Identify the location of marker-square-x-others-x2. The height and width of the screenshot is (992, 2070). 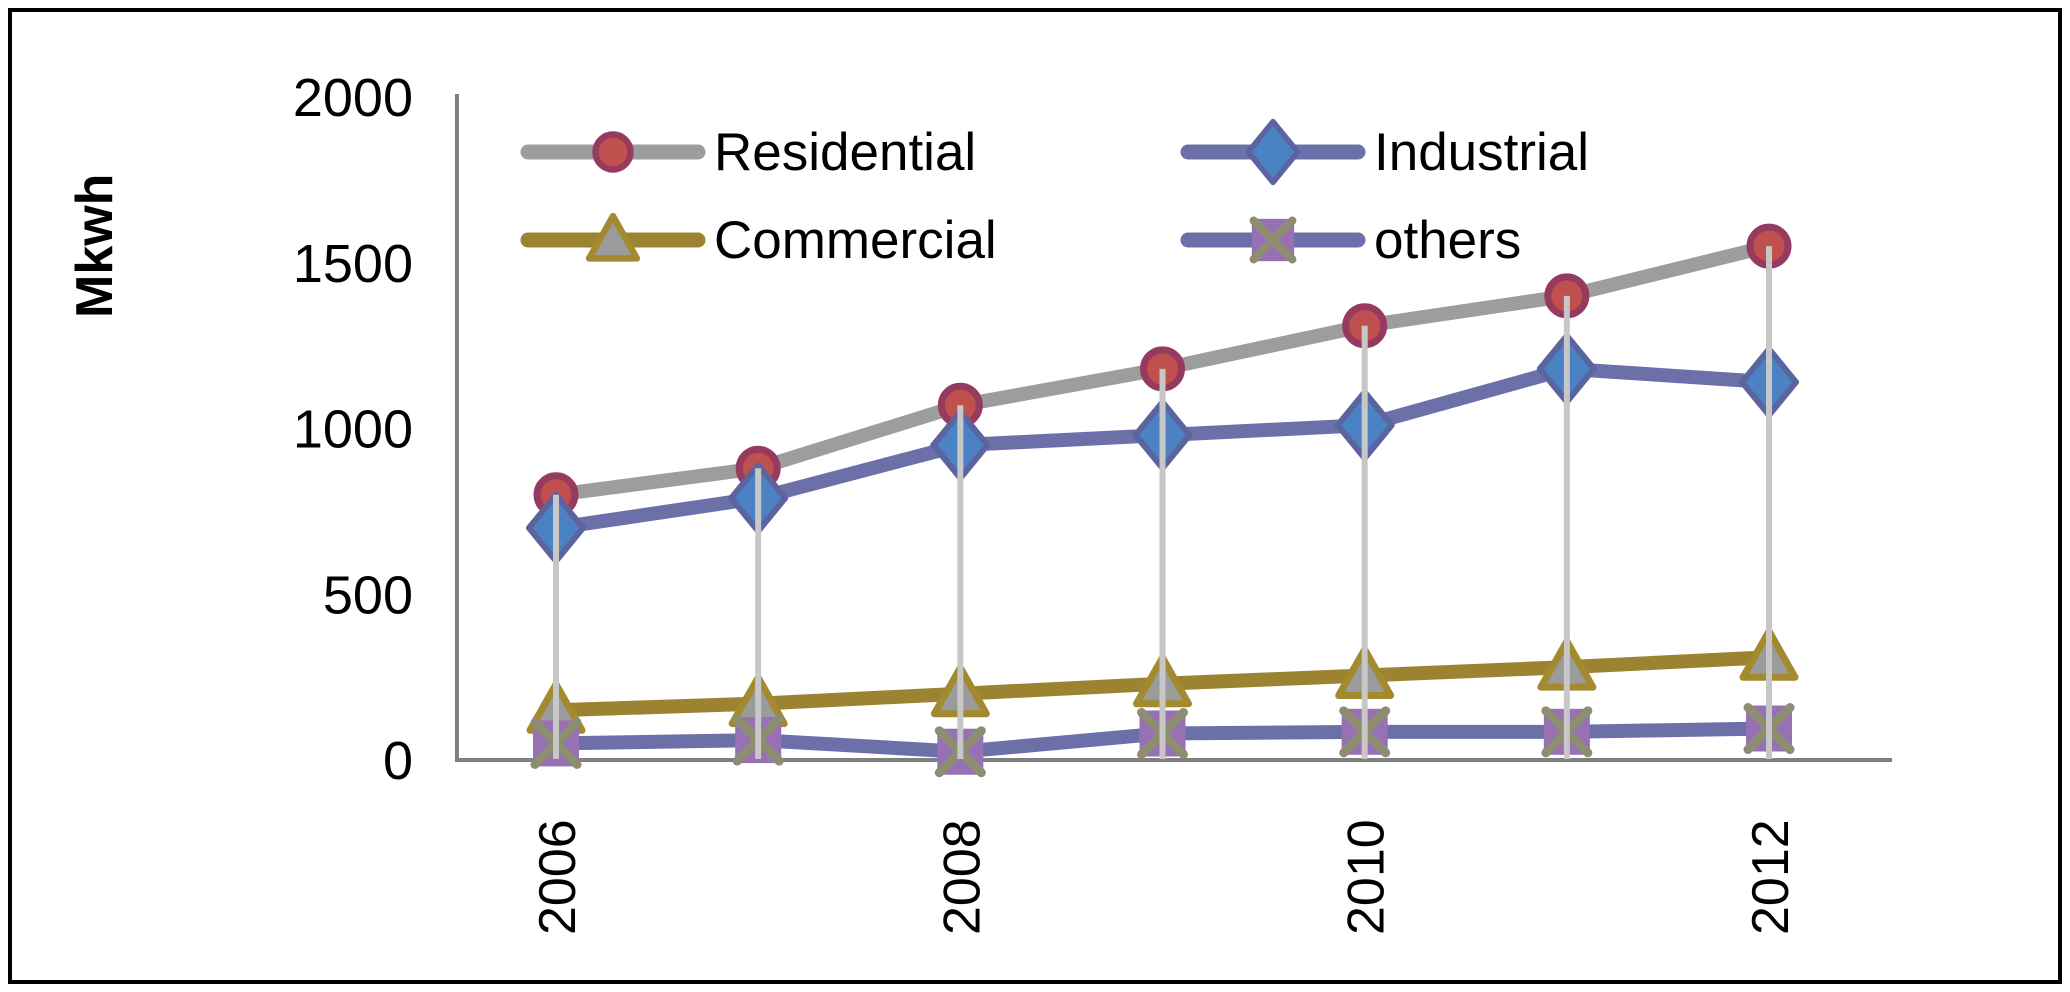
(1273, 240).